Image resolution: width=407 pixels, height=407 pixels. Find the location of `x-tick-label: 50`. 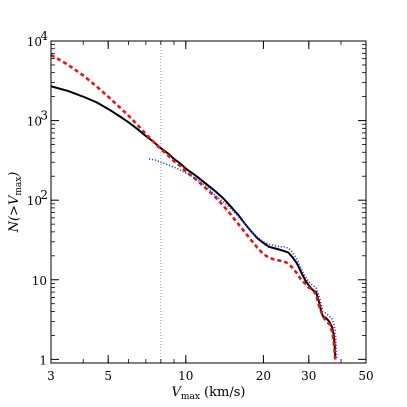

x-tick-label: 50 is located at coordinates (365, 376).